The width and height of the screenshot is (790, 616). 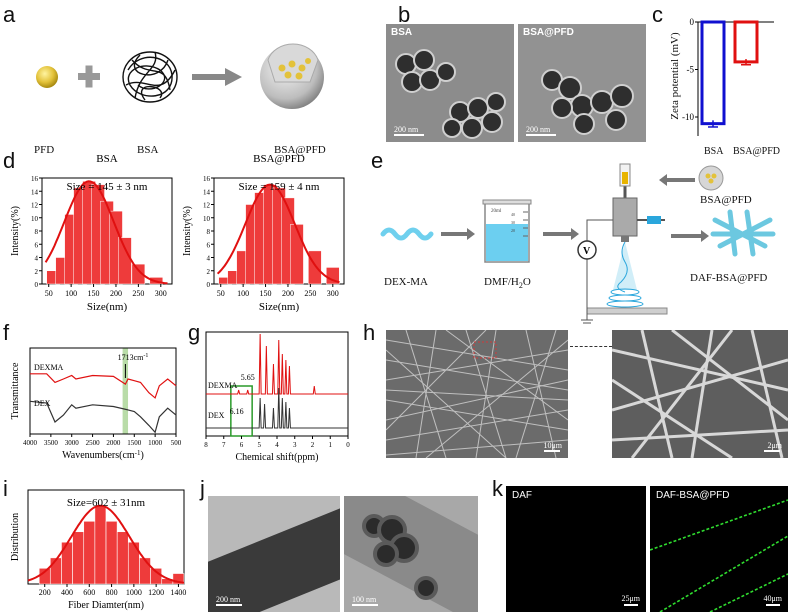 What do you see at coordinates (714, 151) in the screenshot?
I see `zeta-xlabel-bsa: BSA` at bounding box center [714, 151].